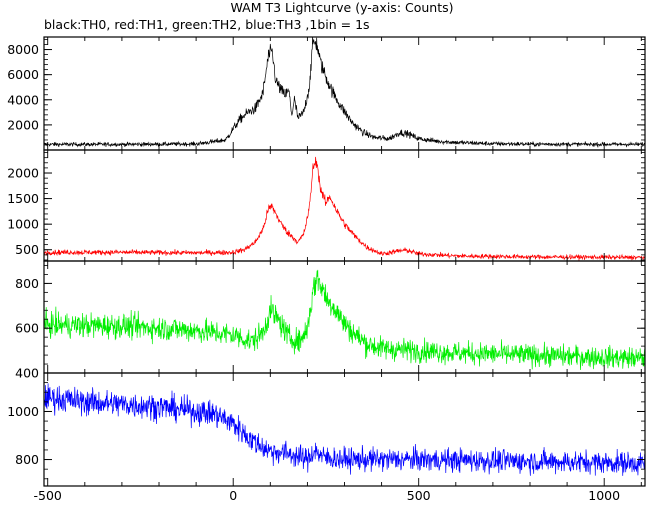 This screenshot has width=651, height=505. I want to click on y-tick-label: 500, so click(27, 249).